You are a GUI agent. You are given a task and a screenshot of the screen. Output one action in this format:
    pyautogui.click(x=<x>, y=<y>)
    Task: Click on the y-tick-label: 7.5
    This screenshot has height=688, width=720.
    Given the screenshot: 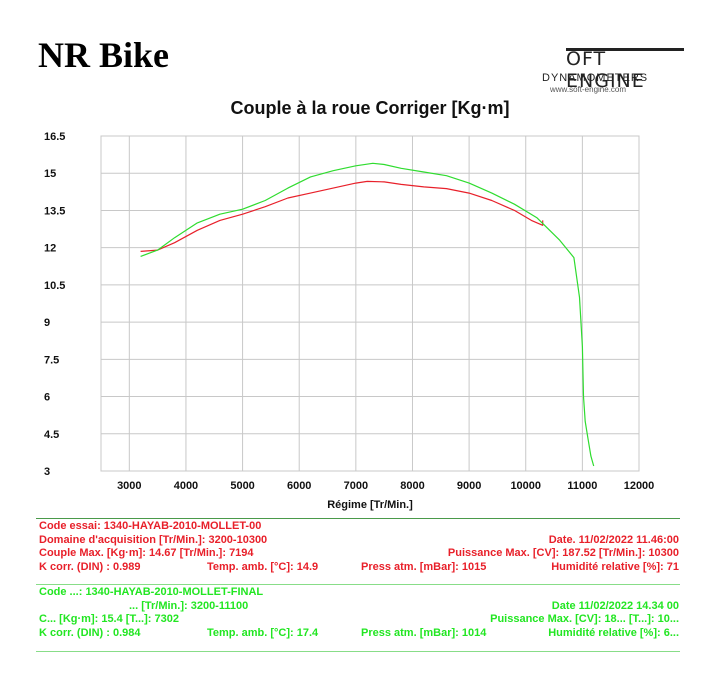 What is the action you would take?
    pyautogui.click(x=51, y=360)
    